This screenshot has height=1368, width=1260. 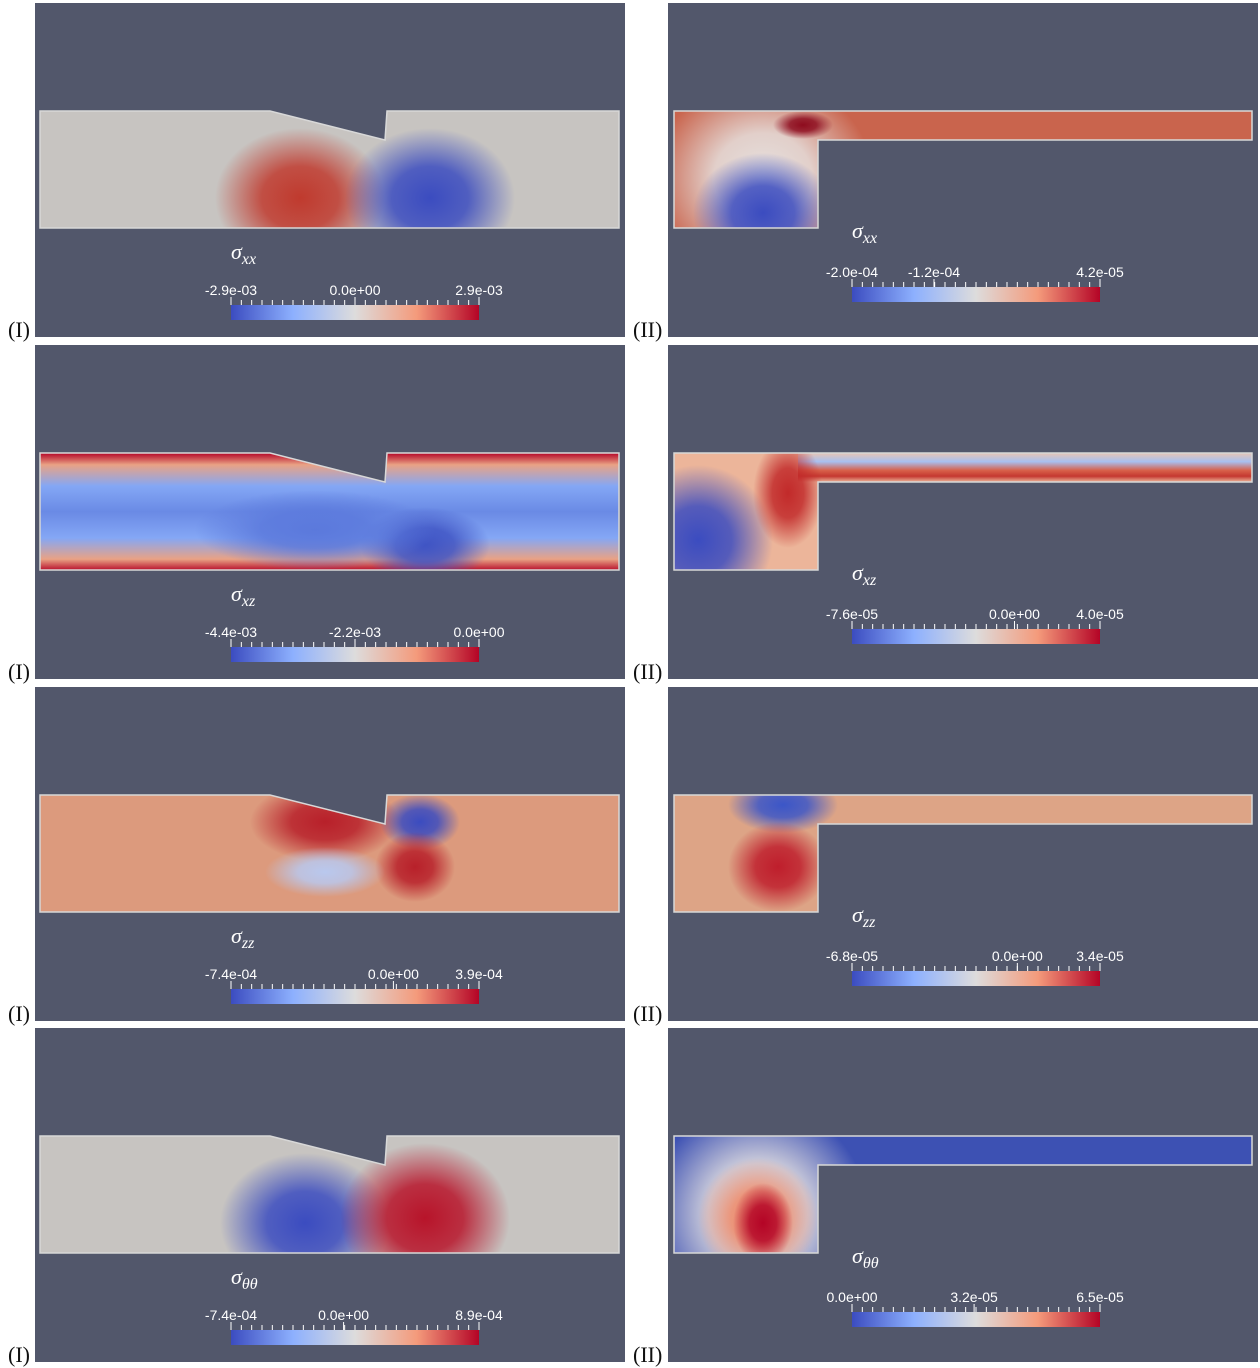 I want to click on colorbar-label: -6.8e-05, so click(x=852, y=956).